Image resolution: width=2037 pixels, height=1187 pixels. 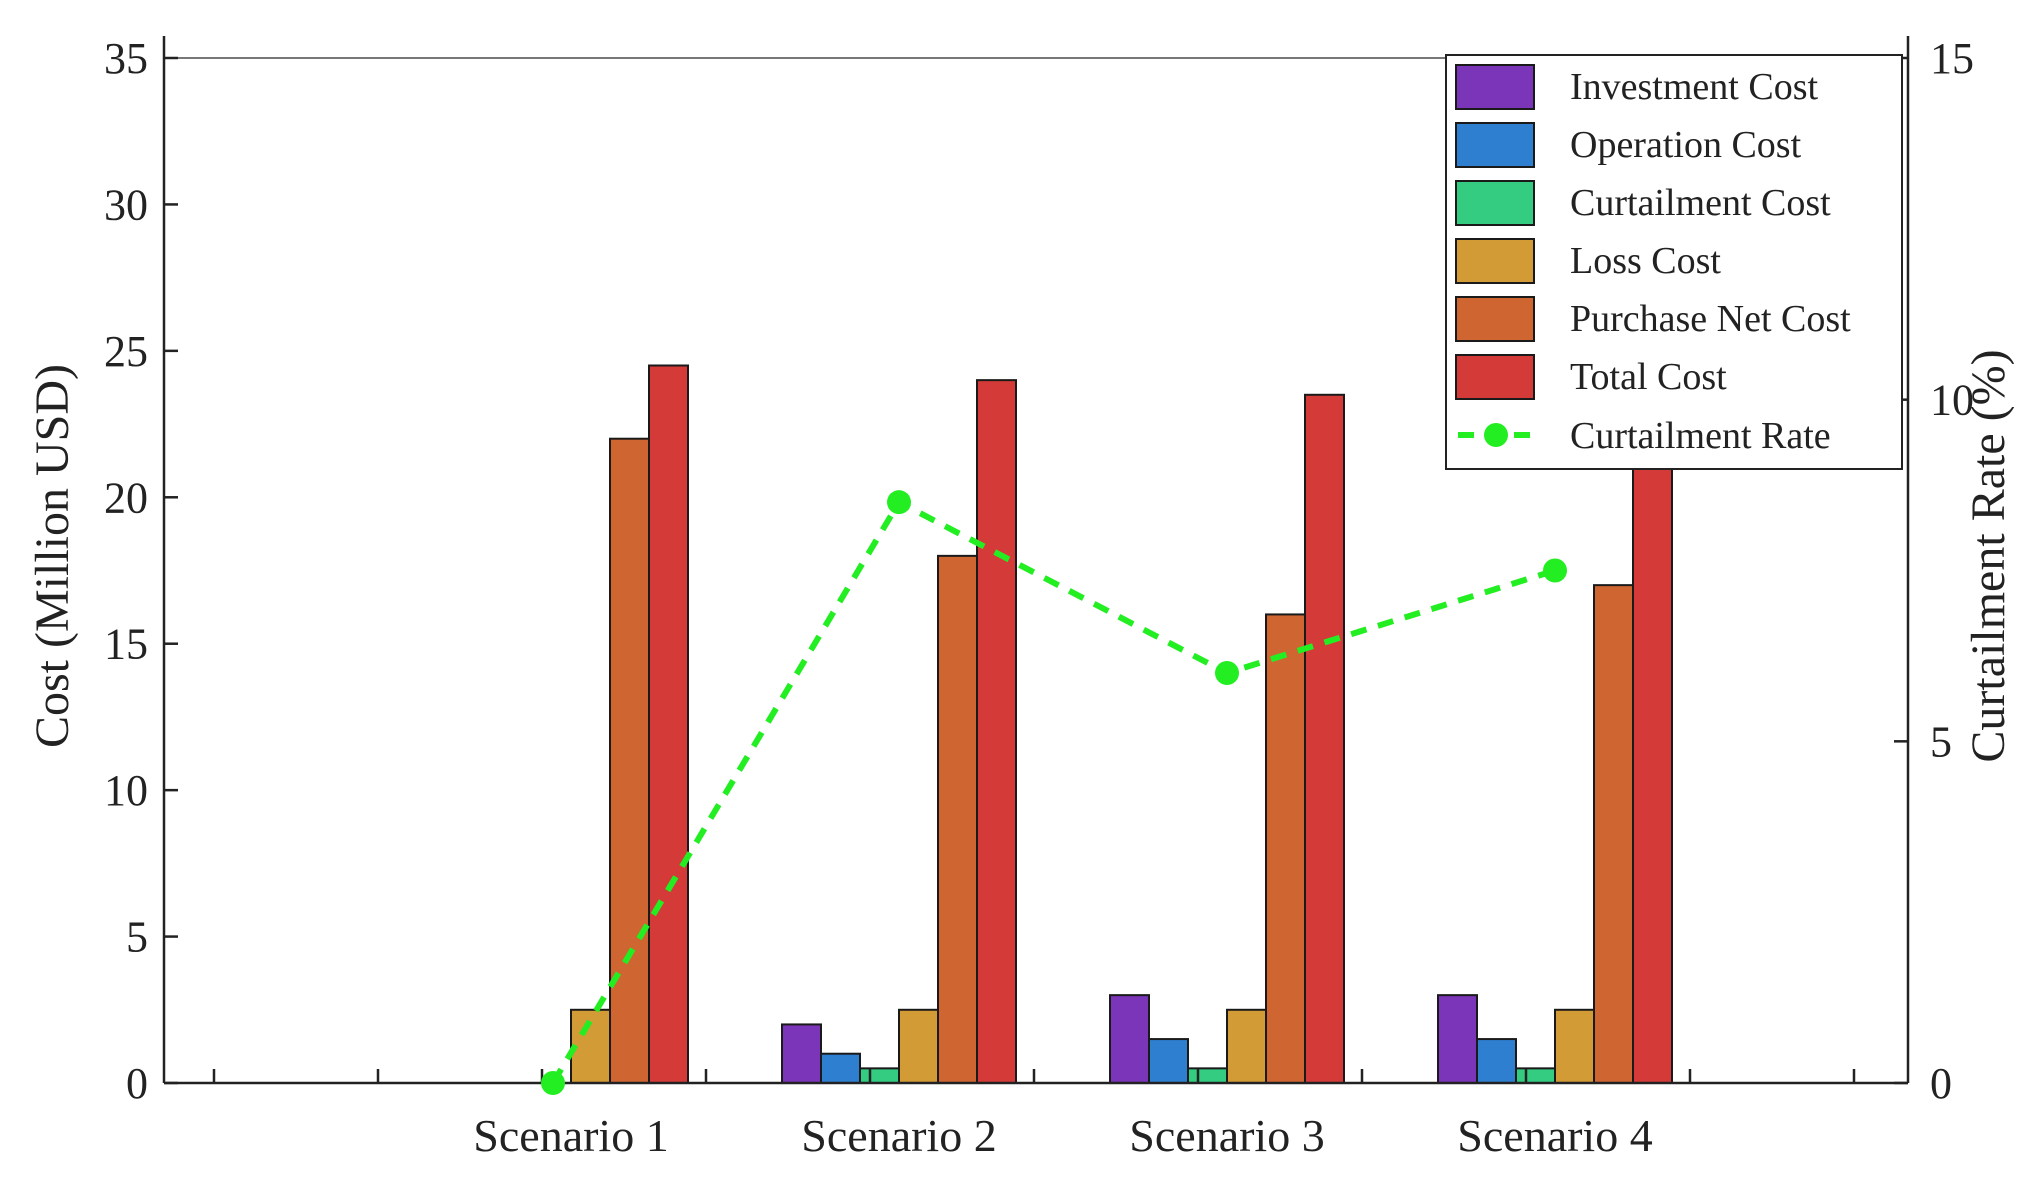 I want to click on y-tick-label: 25, so click(x=126, y=351).